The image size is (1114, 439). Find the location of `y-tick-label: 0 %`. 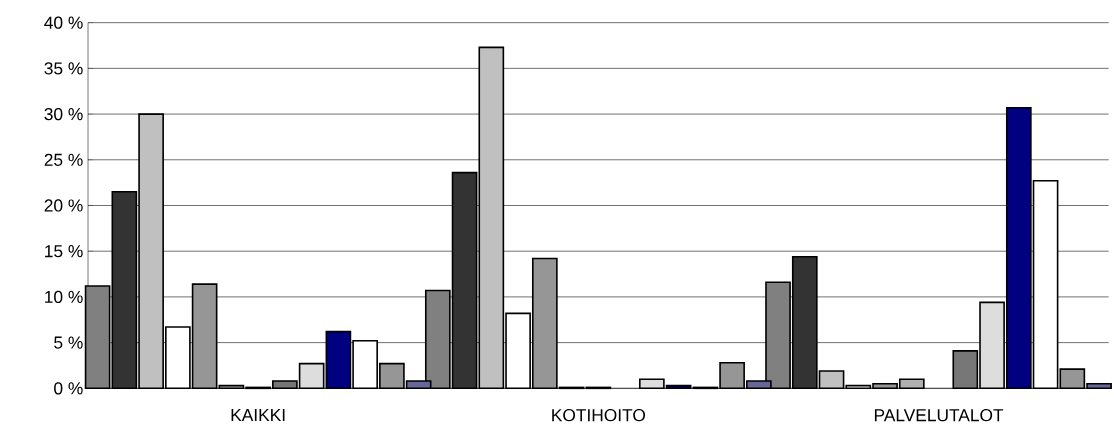

y-tick-label: 0 % is located at coordinates (68, 388).